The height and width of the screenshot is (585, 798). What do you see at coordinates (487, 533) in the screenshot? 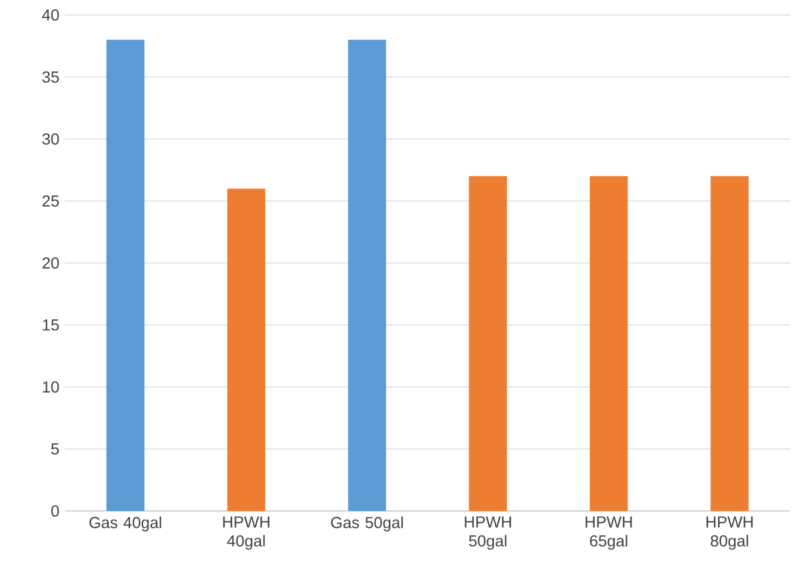
I see `x-tick-label: HPWH 50gal` at bounding box center [487, 533].